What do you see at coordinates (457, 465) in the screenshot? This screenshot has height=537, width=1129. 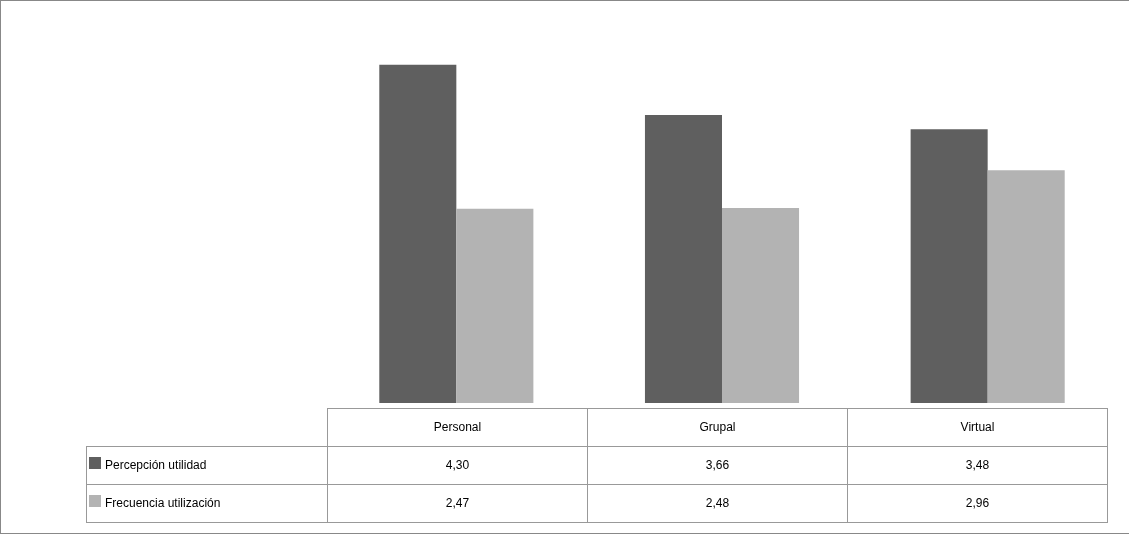 I see `data-label: 4,30` at bounding box center [457, 465].